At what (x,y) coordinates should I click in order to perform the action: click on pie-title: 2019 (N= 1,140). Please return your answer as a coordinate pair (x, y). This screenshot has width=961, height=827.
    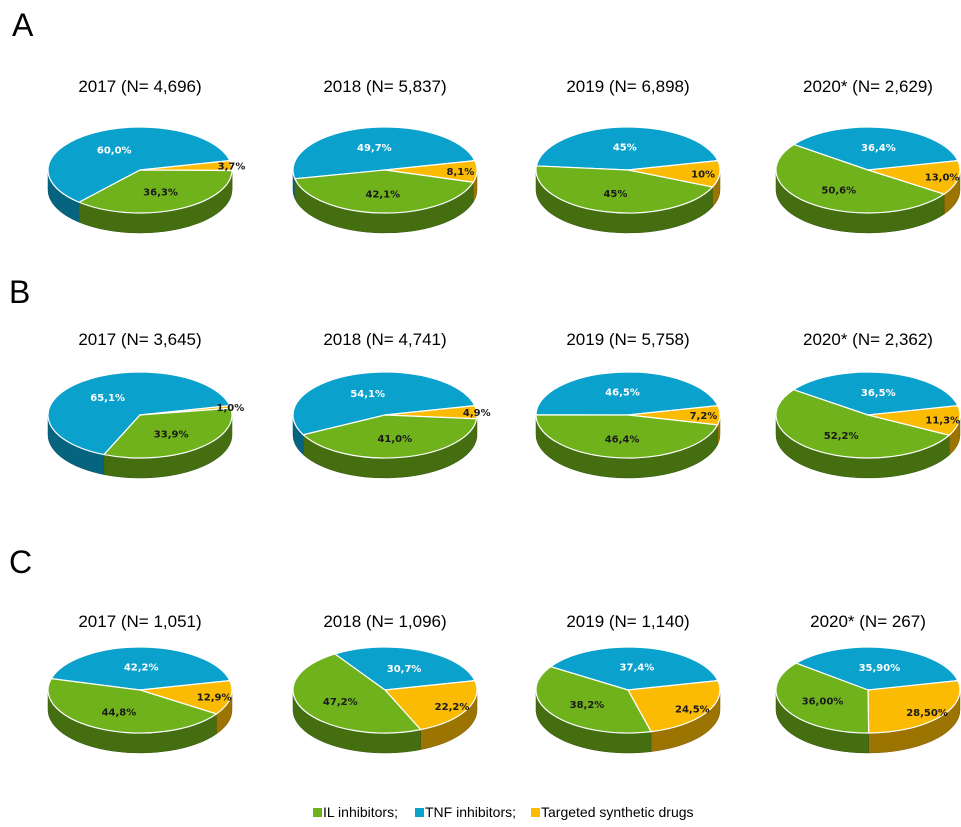
    Looking at the image, I should click on (627, 621).